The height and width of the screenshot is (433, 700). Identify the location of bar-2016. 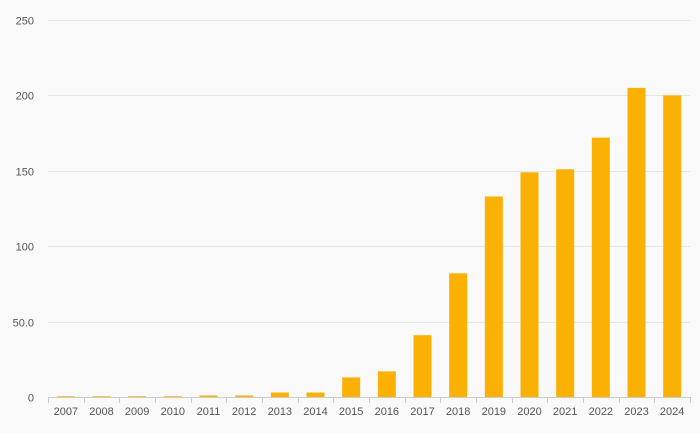
(386, 384).